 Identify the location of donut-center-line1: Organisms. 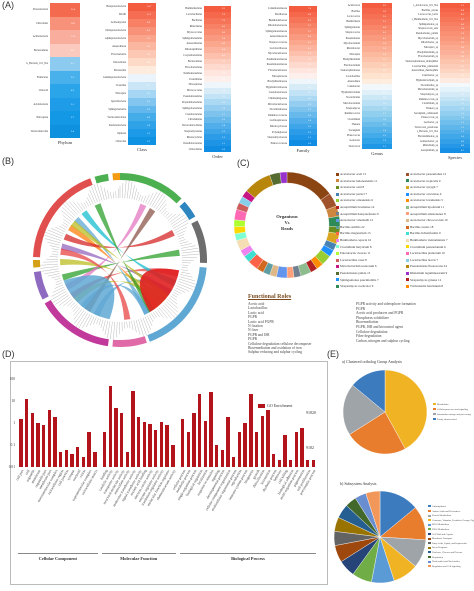
(287, 216).